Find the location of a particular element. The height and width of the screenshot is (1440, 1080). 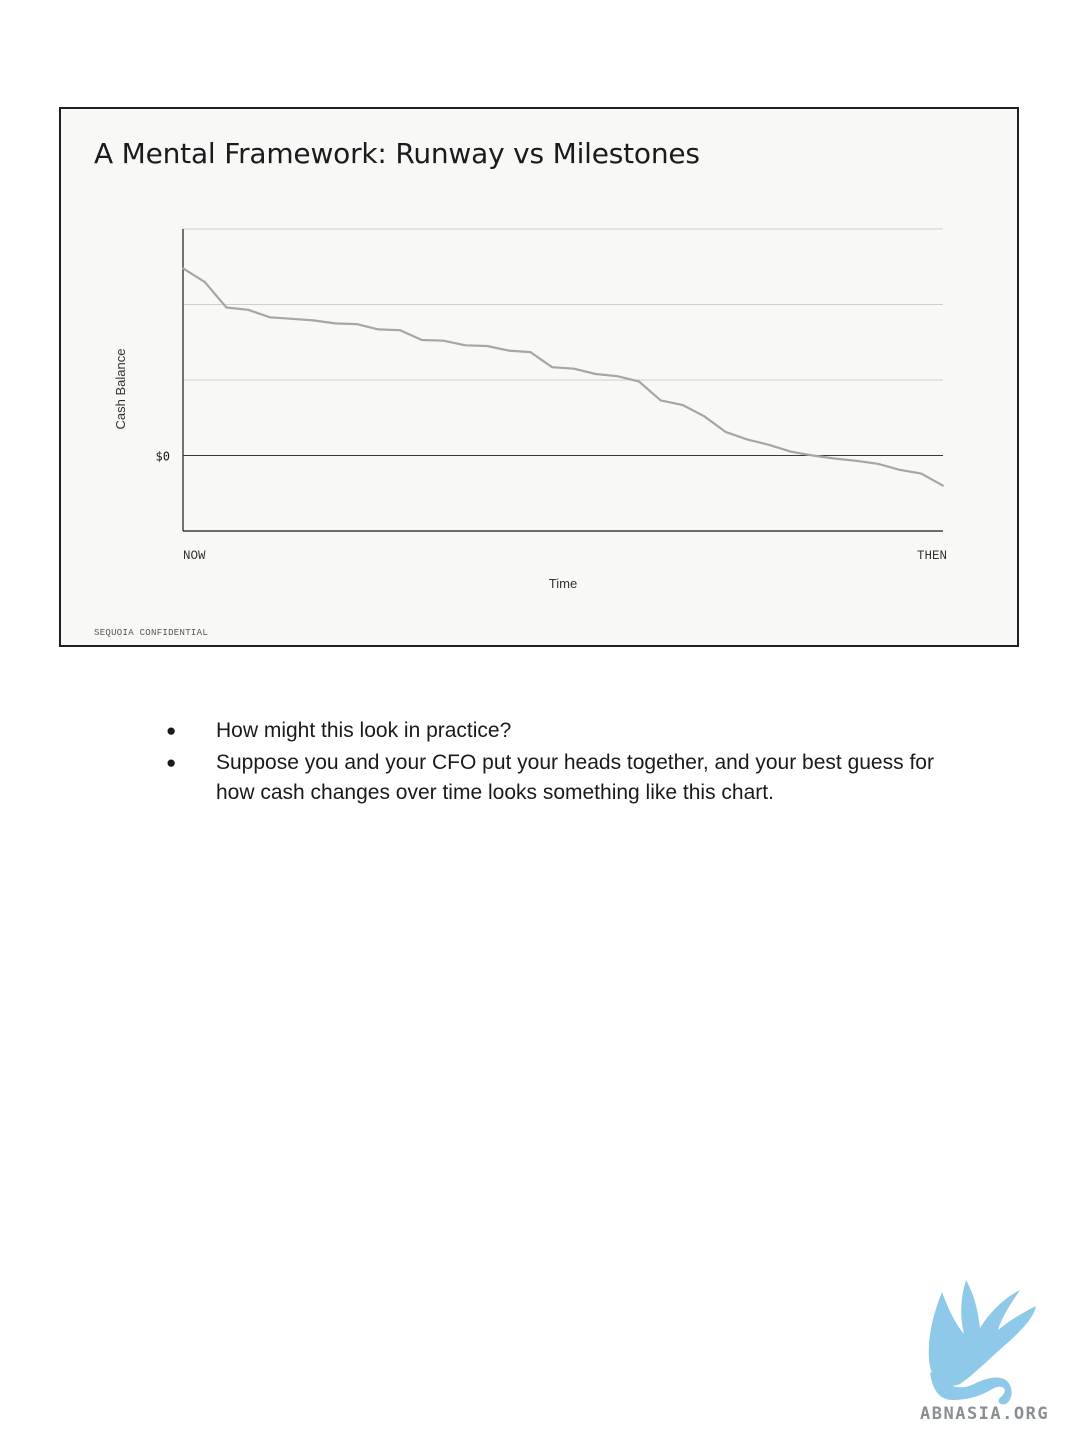

bullet-text: How might this look in practice? is located at coordinates (364, 730).